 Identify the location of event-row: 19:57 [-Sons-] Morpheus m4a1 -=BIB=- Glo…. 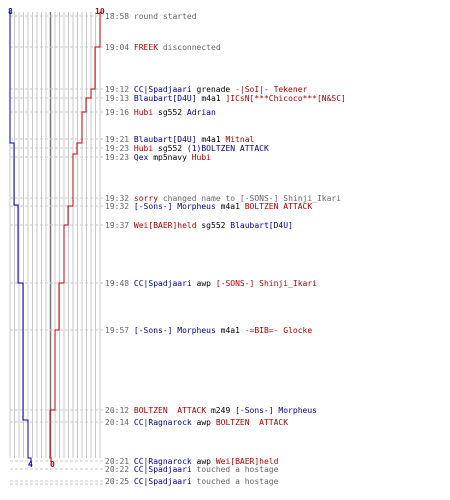
(208, 330).